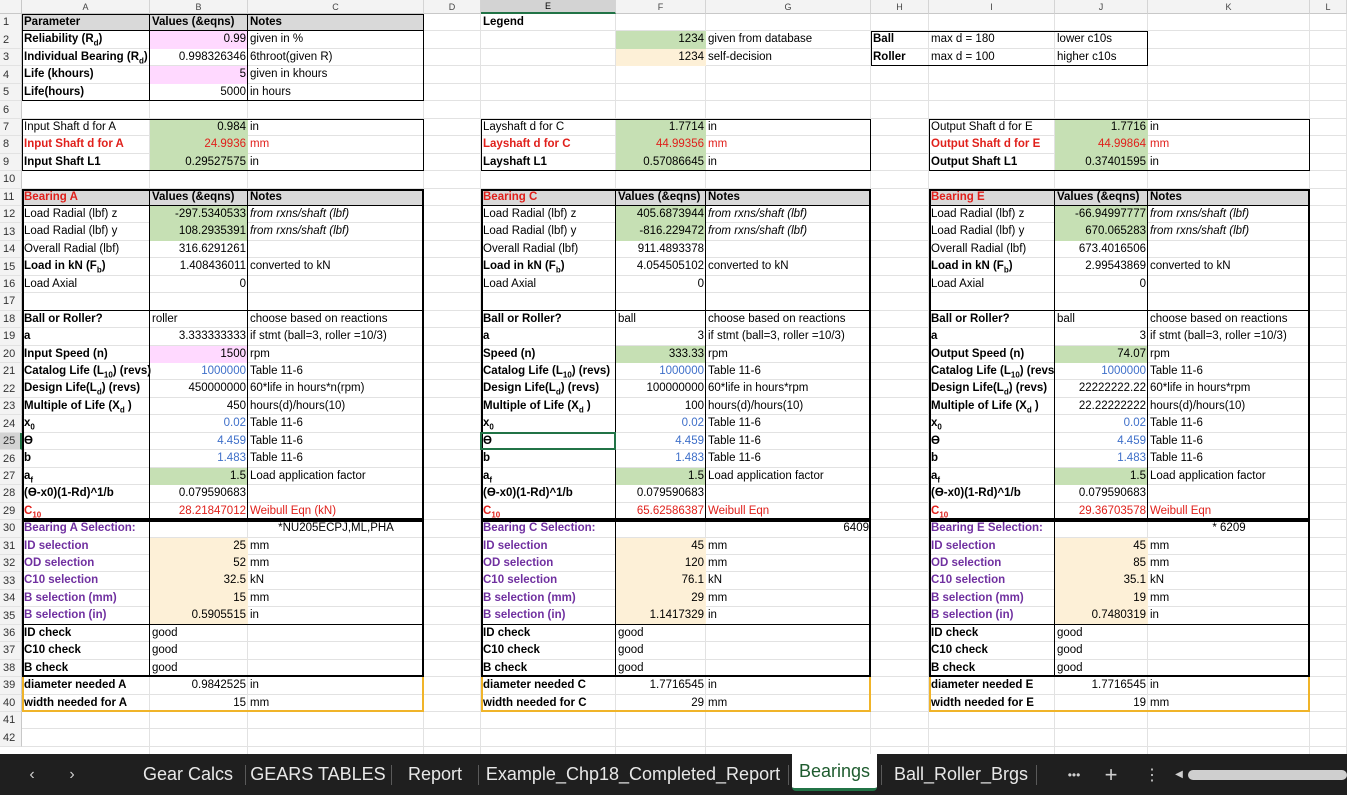 The height and width of the screenshot is (795, 1347). What do you see at coordinates (1029, 599) in the screenshot?
I see `cell-i34: B selection (mm)` at bounding box center [1029, 599].